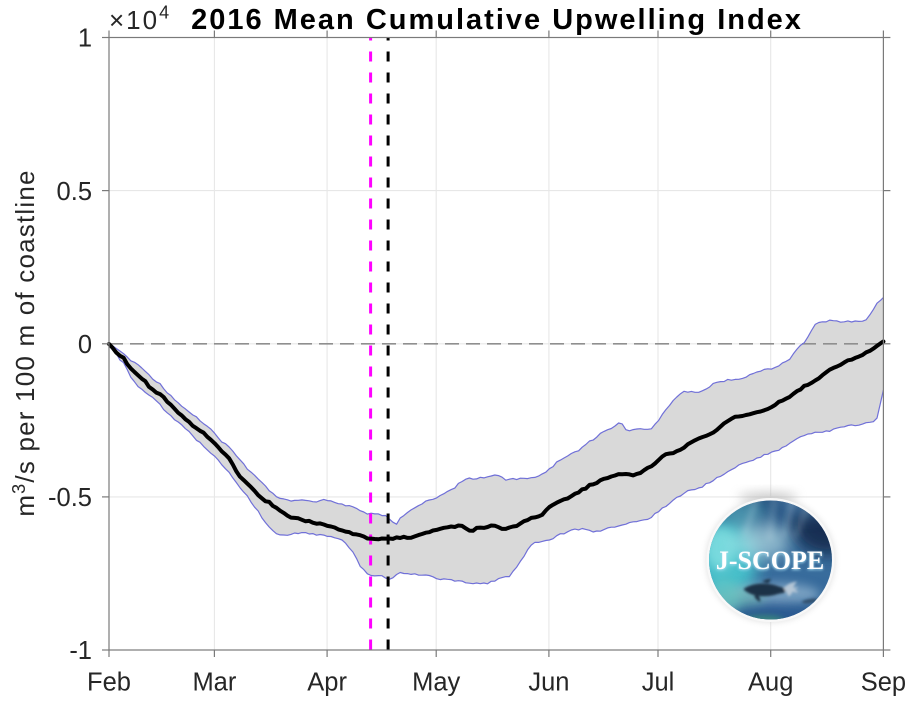 This screenshot has height=705, width=911. Describe the element at coordinates (85, 345) in the screenshot. I see `svg-text: 0` at that location.